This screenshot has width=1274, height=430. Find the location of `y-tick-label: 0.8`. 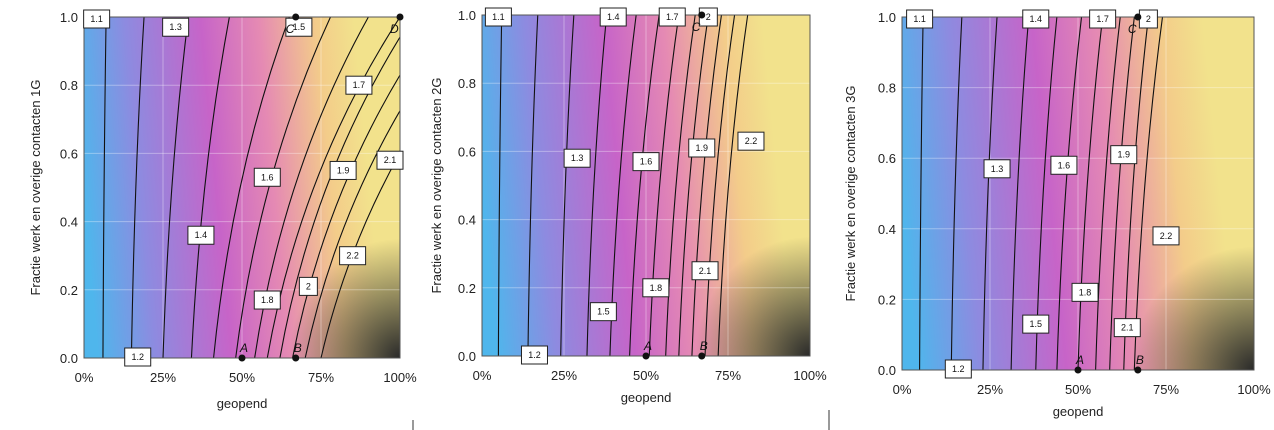

y-tick-label: 0.8 is located at coordinates (887, 88).